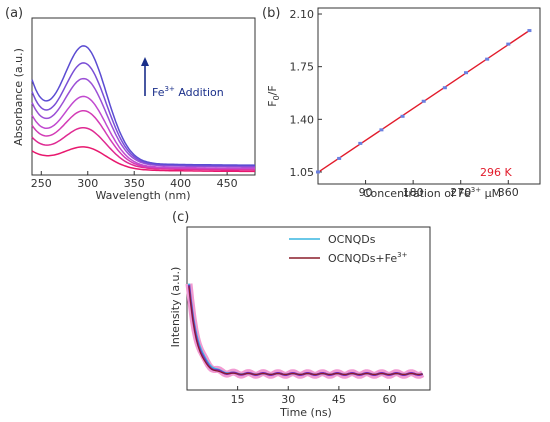 This screenshot has height=422, width=550. Describe the element at coordinates (368, 258) in the screenshot. I see `legend-label-ocnqds-fe: OCNQDs+Fe3+` at that location.